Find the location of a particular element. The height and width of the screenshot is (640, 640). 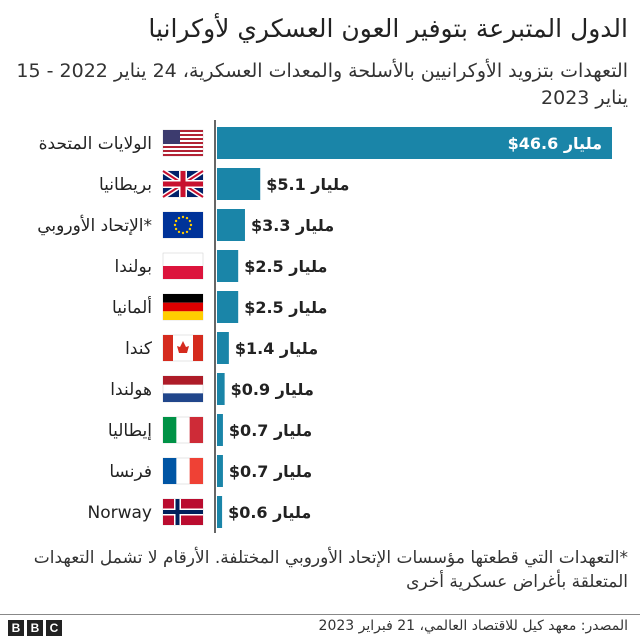

france-flag-icon is located at coordinates (183, 471).